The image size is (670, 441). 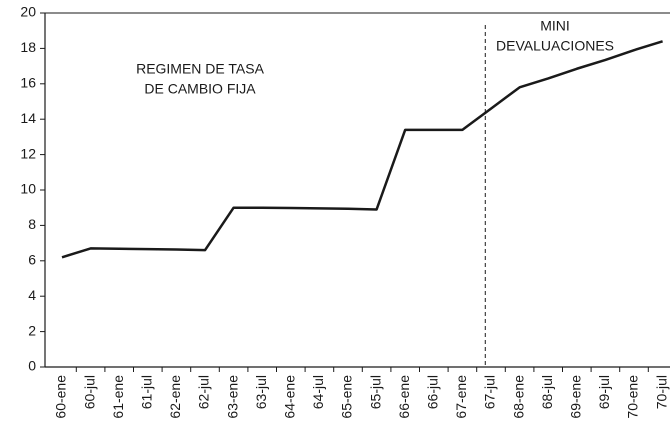 What do you see at coordinates (89, 392) in the screenshot?
I see `x-tick-label: 60-jul` at bounding box center [89, 392].